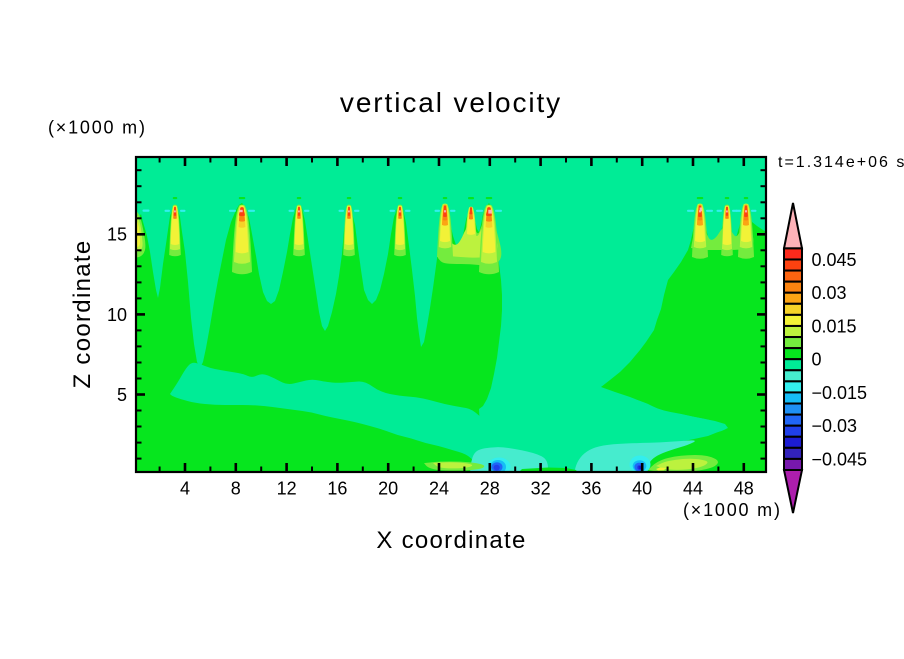 The image size is (904, 659). Describe the element at coordinates (236, 489) in the screenshot. I see `svg-text: 8` at that location.